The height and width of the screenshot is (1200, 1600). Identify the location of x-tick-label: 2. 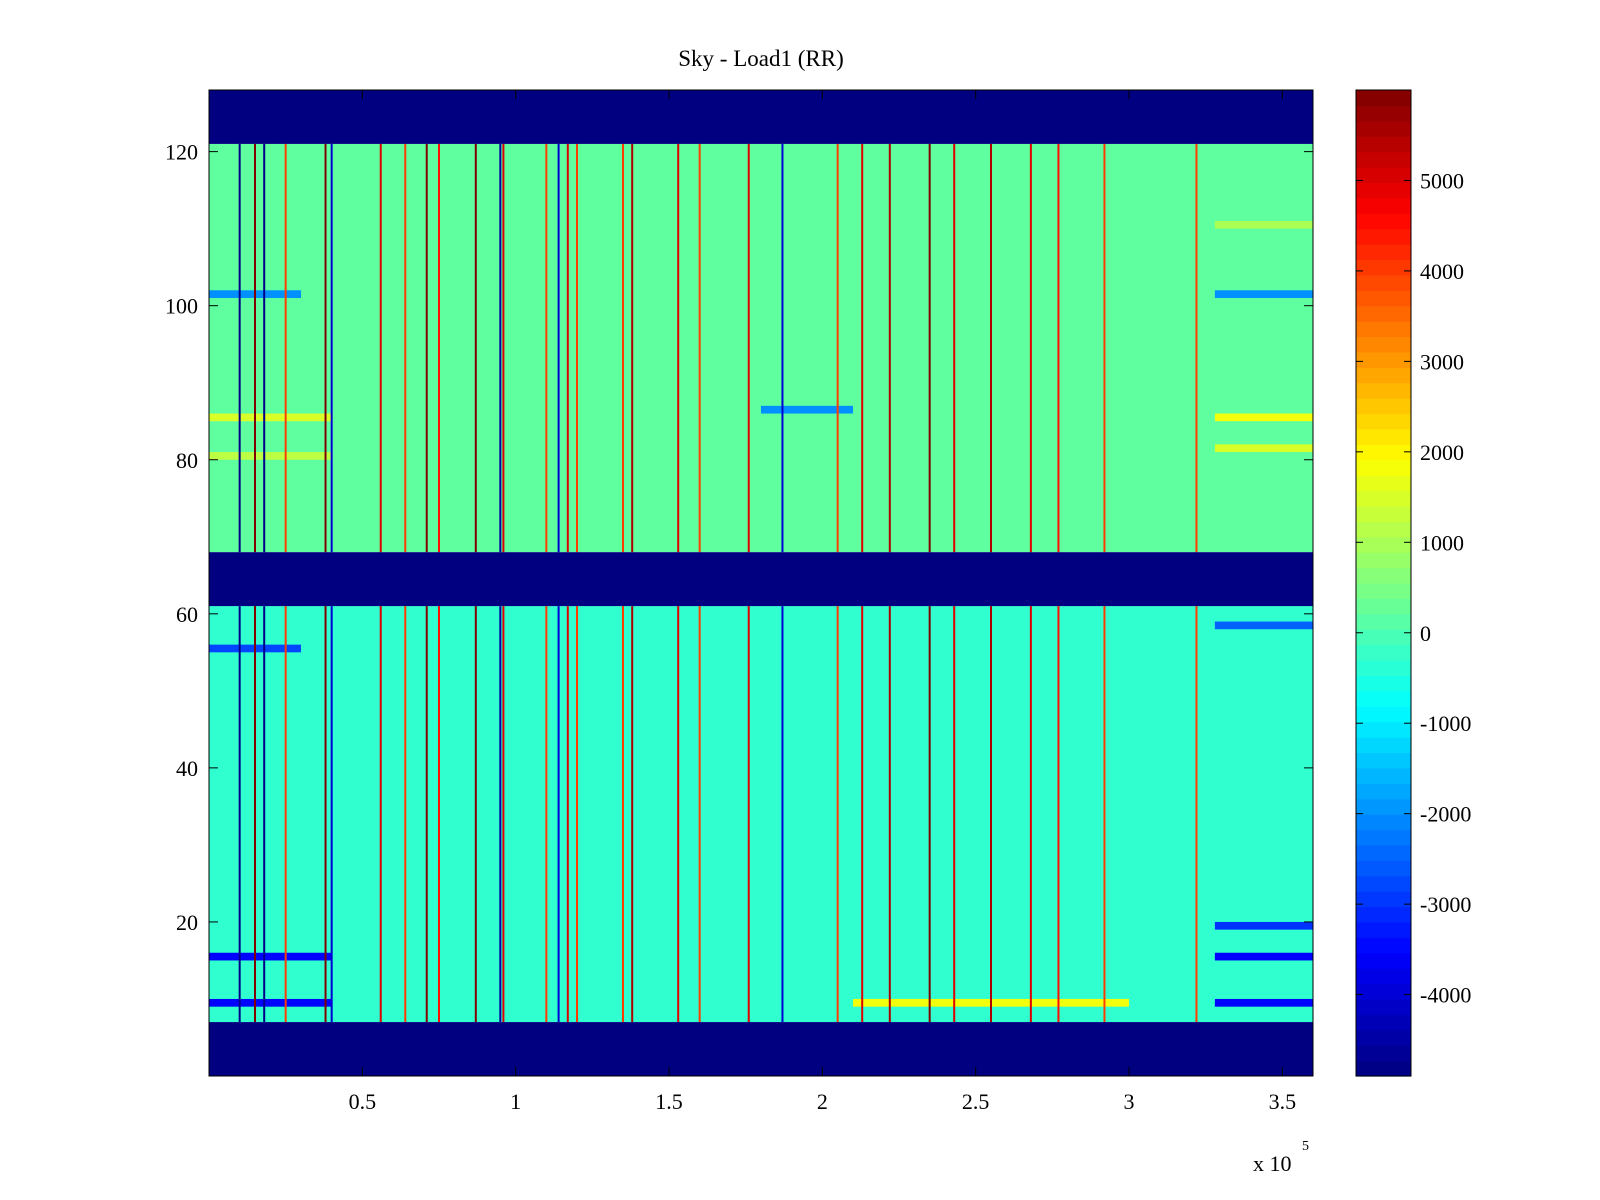
(822, 1101).